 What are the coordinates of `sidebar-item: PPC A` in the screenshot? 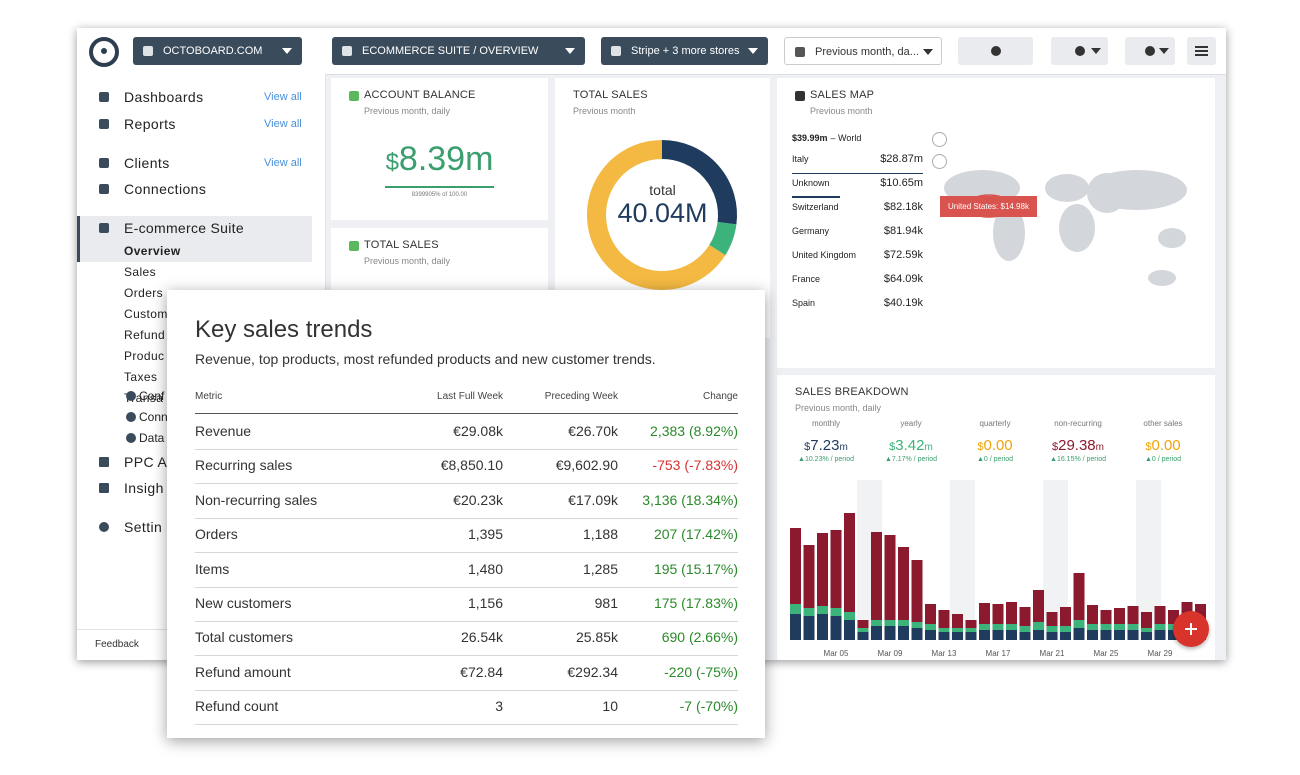 It's located at (146, 462).